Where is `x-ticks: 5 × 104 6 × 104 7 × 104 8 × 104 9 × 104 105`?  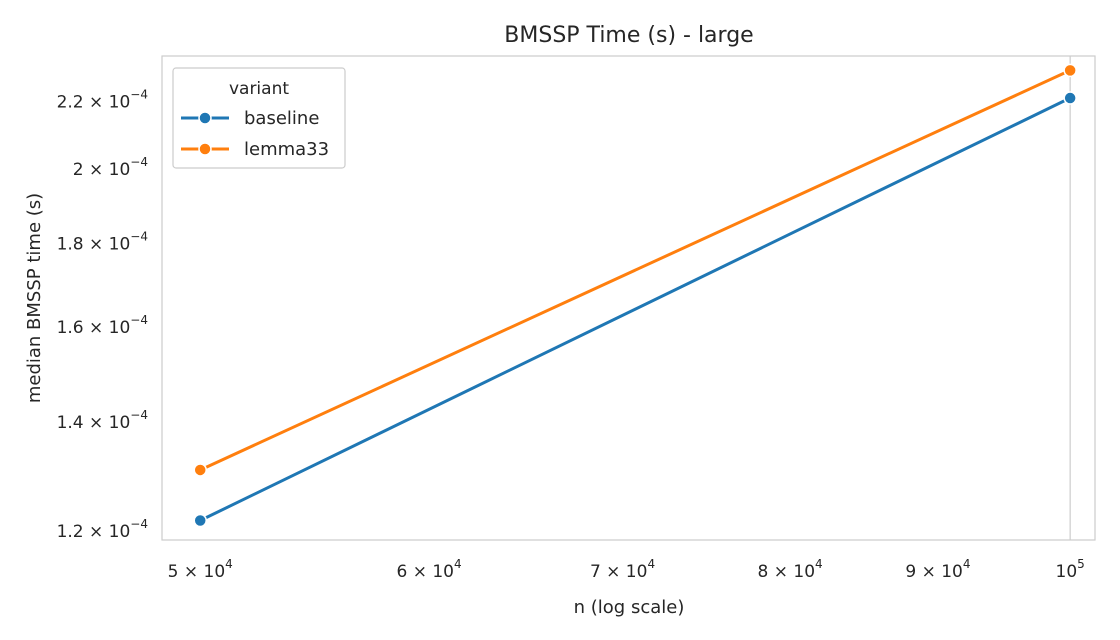 x-ticks: 5 × 104 6 × 104 7 × 104 8 × 104 9 × 104 105 is located at coordinates (626, 569).